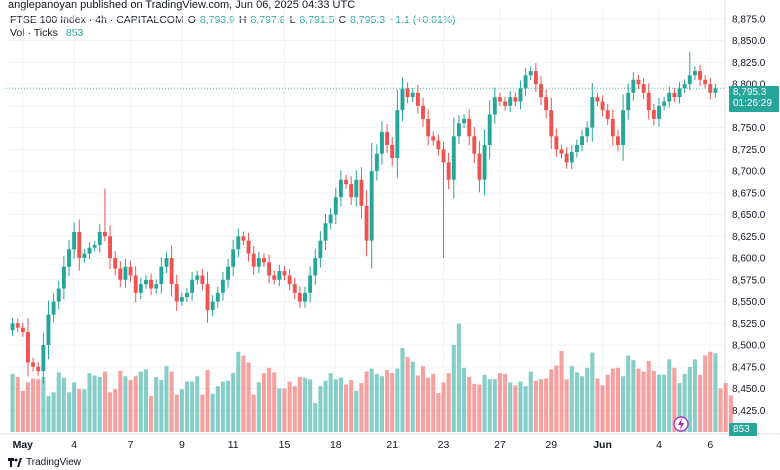 Image resolution: width=780 pixels, height=470 pixels. Describe the element at coordinates (34, 33) in the screenshot. I see `volume-indicator-label: Vol · Ticks` at that location.